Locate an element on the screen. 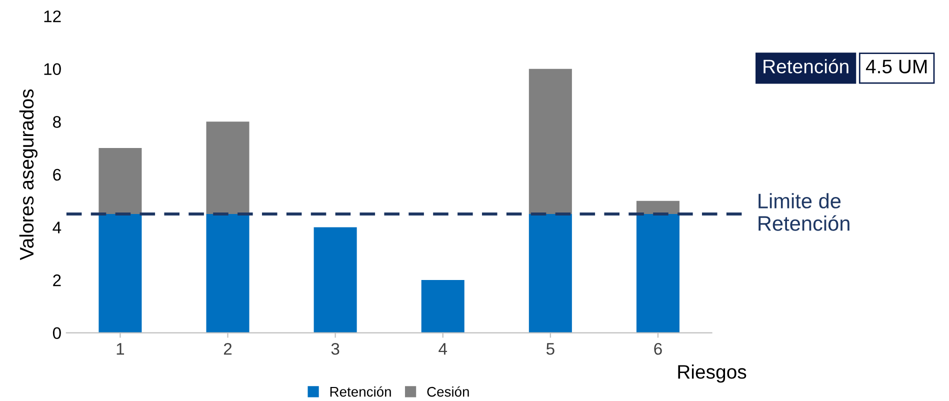  y-tick-label: 6 is located at coordinates (57, 174).